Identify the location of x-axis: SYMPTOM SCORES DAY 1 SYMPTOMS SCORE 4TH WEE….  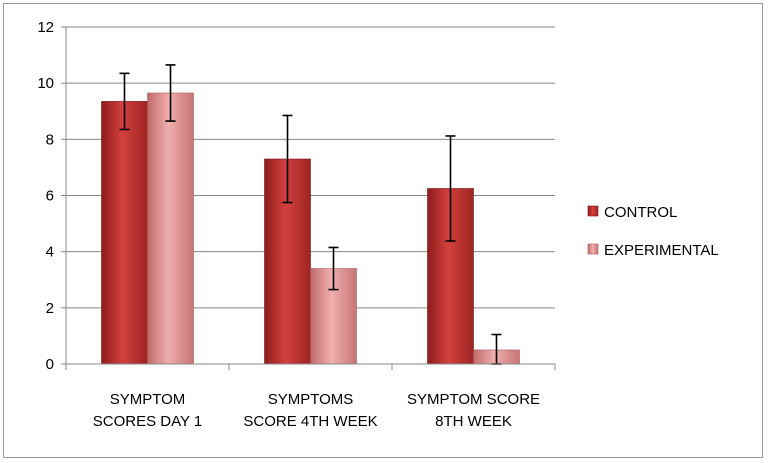
(310, 396).